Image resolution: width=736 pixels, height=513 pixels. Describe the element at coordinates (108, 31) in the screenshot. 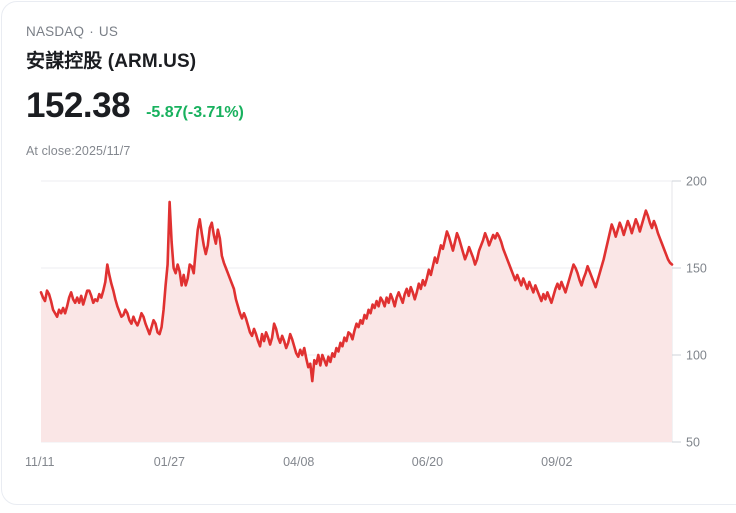

I see `region-label: US` at that location.